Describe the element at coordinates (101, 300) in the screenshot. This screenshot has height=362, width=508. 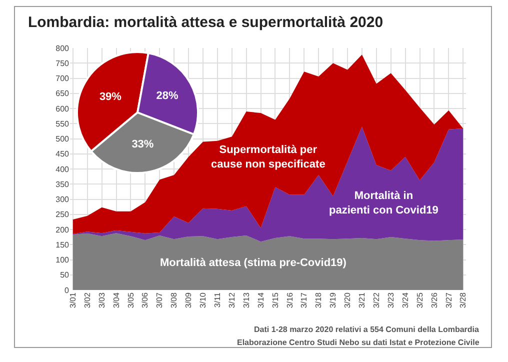
I see `x-tick-label: 3/03` at that location.